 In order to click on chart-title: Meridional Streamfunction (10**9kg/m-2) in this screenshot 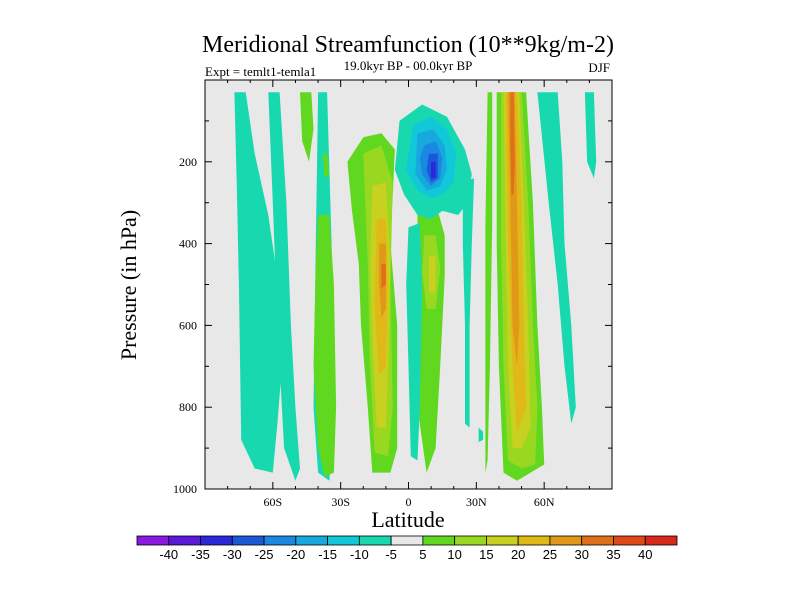, I will do `click(408, 45)`.